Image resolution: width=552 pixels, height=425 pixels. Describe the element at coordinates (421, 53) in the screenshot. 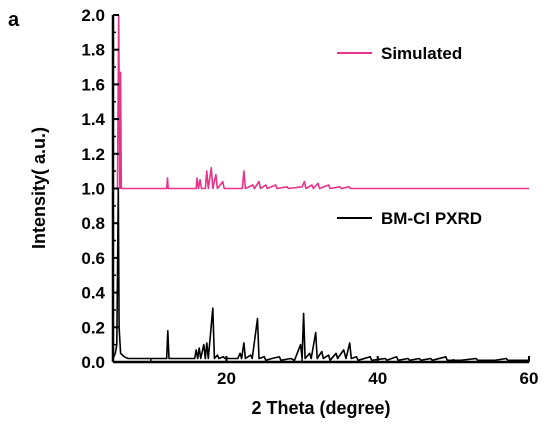

I see `legend-simulated-label: Simulated` at that location.